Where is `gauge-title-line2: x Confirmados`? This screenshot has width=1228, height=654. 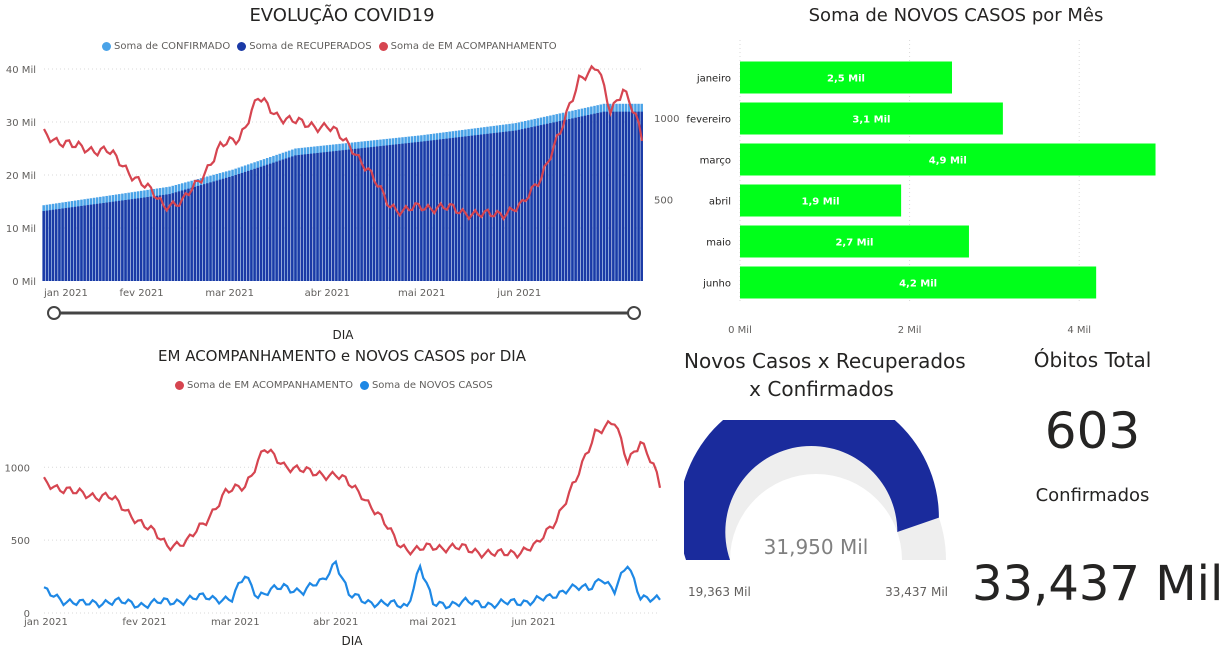 gauge-title-line2: x Confirmados is located at coordinates (821, 389).